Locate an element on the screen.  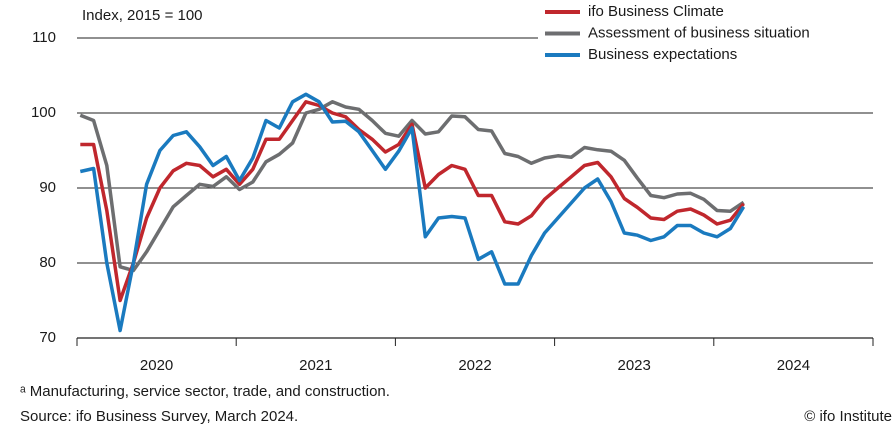
y-tick-label: 70 is located at coordinates (47, 337).